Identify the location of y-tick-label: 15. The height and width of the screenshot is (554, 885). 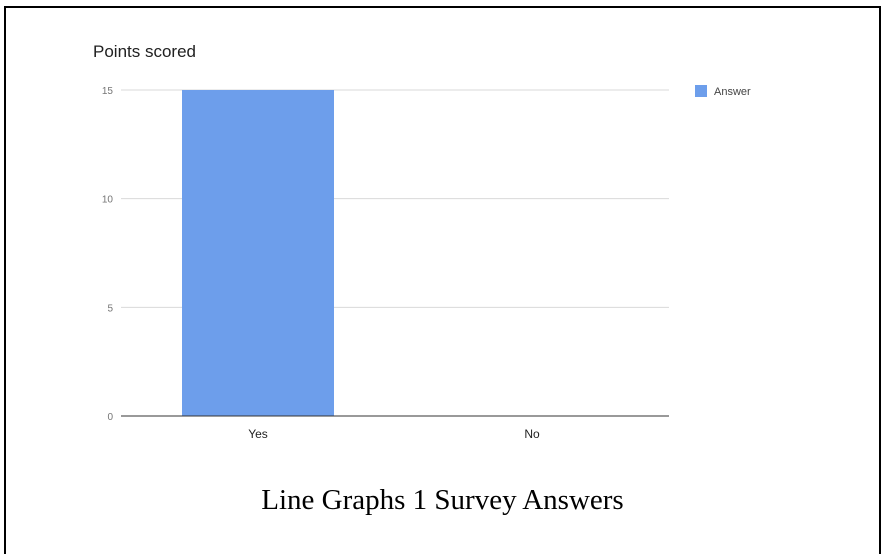
(108, 91).